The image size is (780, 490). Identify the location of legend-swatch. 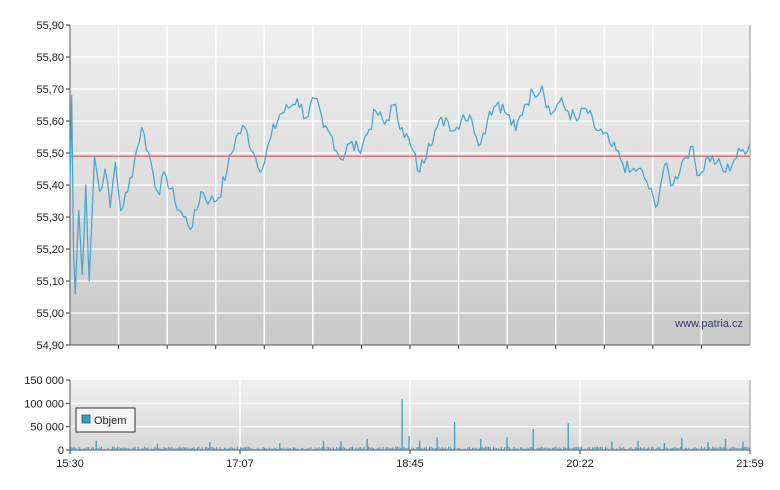
(86, 419).